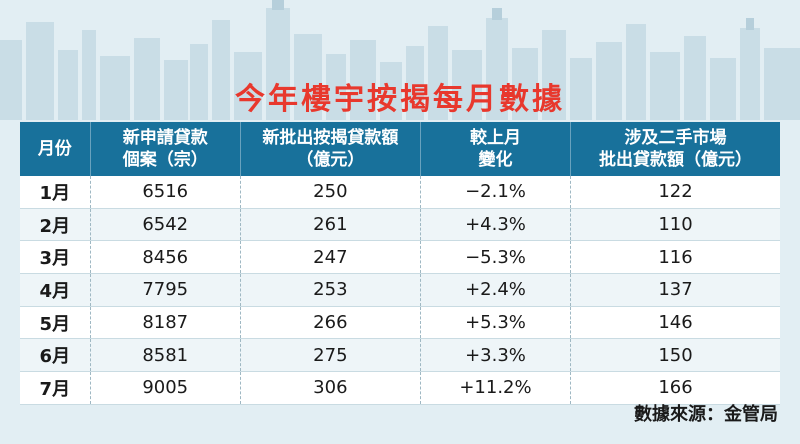 Image resolution: width=800 pixels, height=444 pixels. What do you see at coordinates (496, 355) in the screenshot?
I see `table-cell: +3.3%` at bounding box center [496, 355].